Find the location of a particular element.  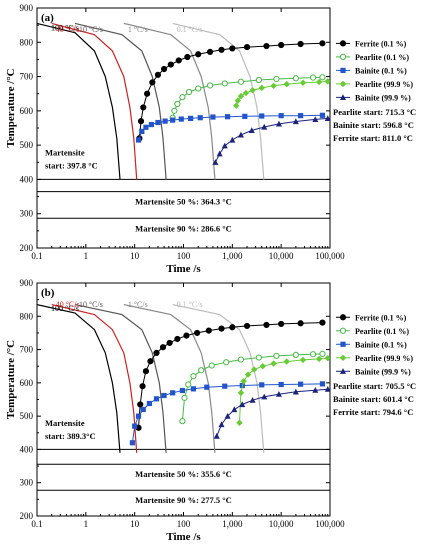

x-tick-label: 100,000 is located at coordinates (330, 256).